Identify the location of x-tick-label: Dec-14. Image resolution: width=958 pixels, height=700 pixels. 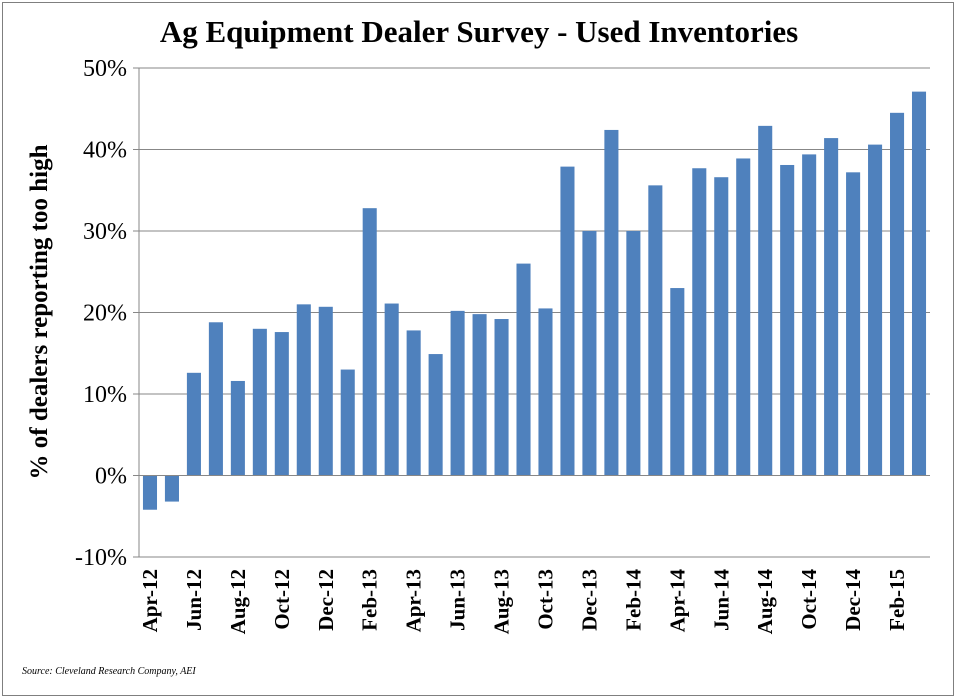
(853, 600).